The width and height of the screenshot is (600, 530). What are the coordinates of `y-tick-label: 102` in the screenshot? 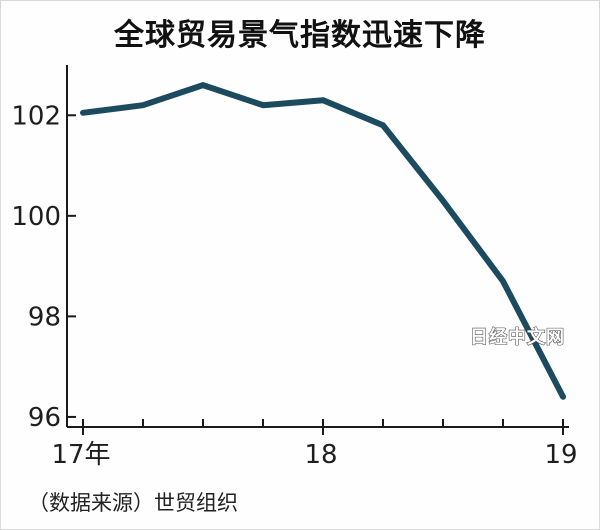 It's located at (36, 116).